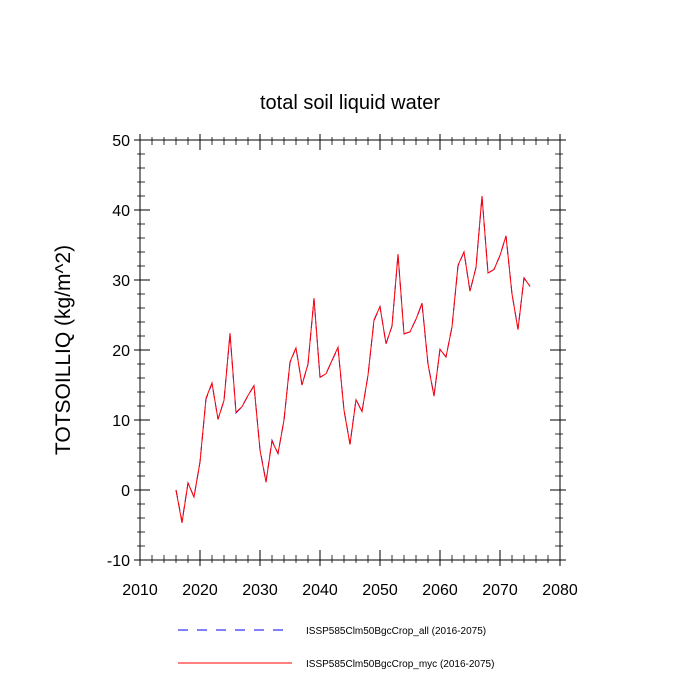  Describe the element at coordinates (440, 590) in the screenshot. I see `x-tick-label: 2060` at that location.